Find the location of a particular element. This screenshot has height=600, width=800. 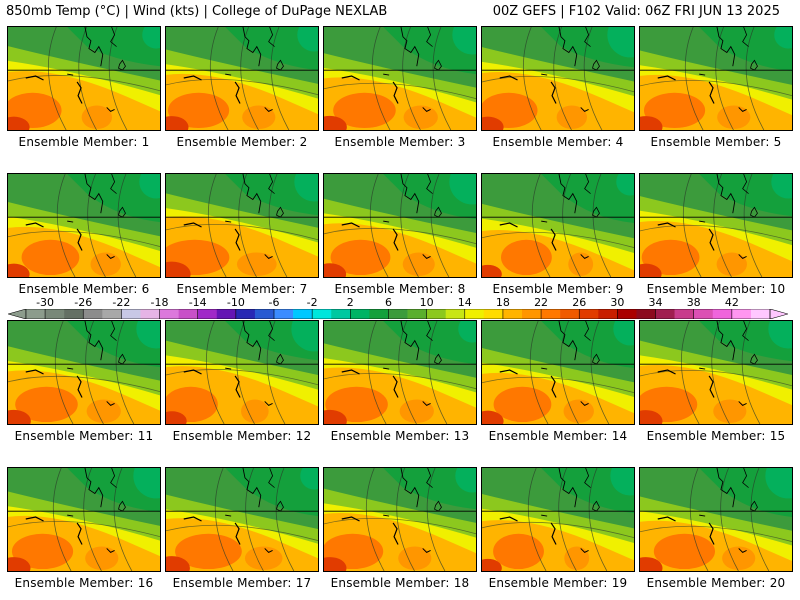

colorbar-tick-label: -6 is located at coordinates (274, 302).